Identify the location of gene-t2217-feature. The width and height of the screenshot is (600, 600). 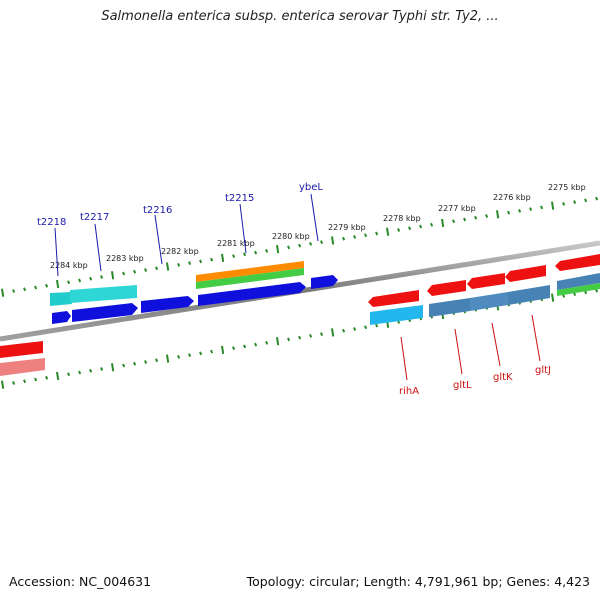
(103, 294).